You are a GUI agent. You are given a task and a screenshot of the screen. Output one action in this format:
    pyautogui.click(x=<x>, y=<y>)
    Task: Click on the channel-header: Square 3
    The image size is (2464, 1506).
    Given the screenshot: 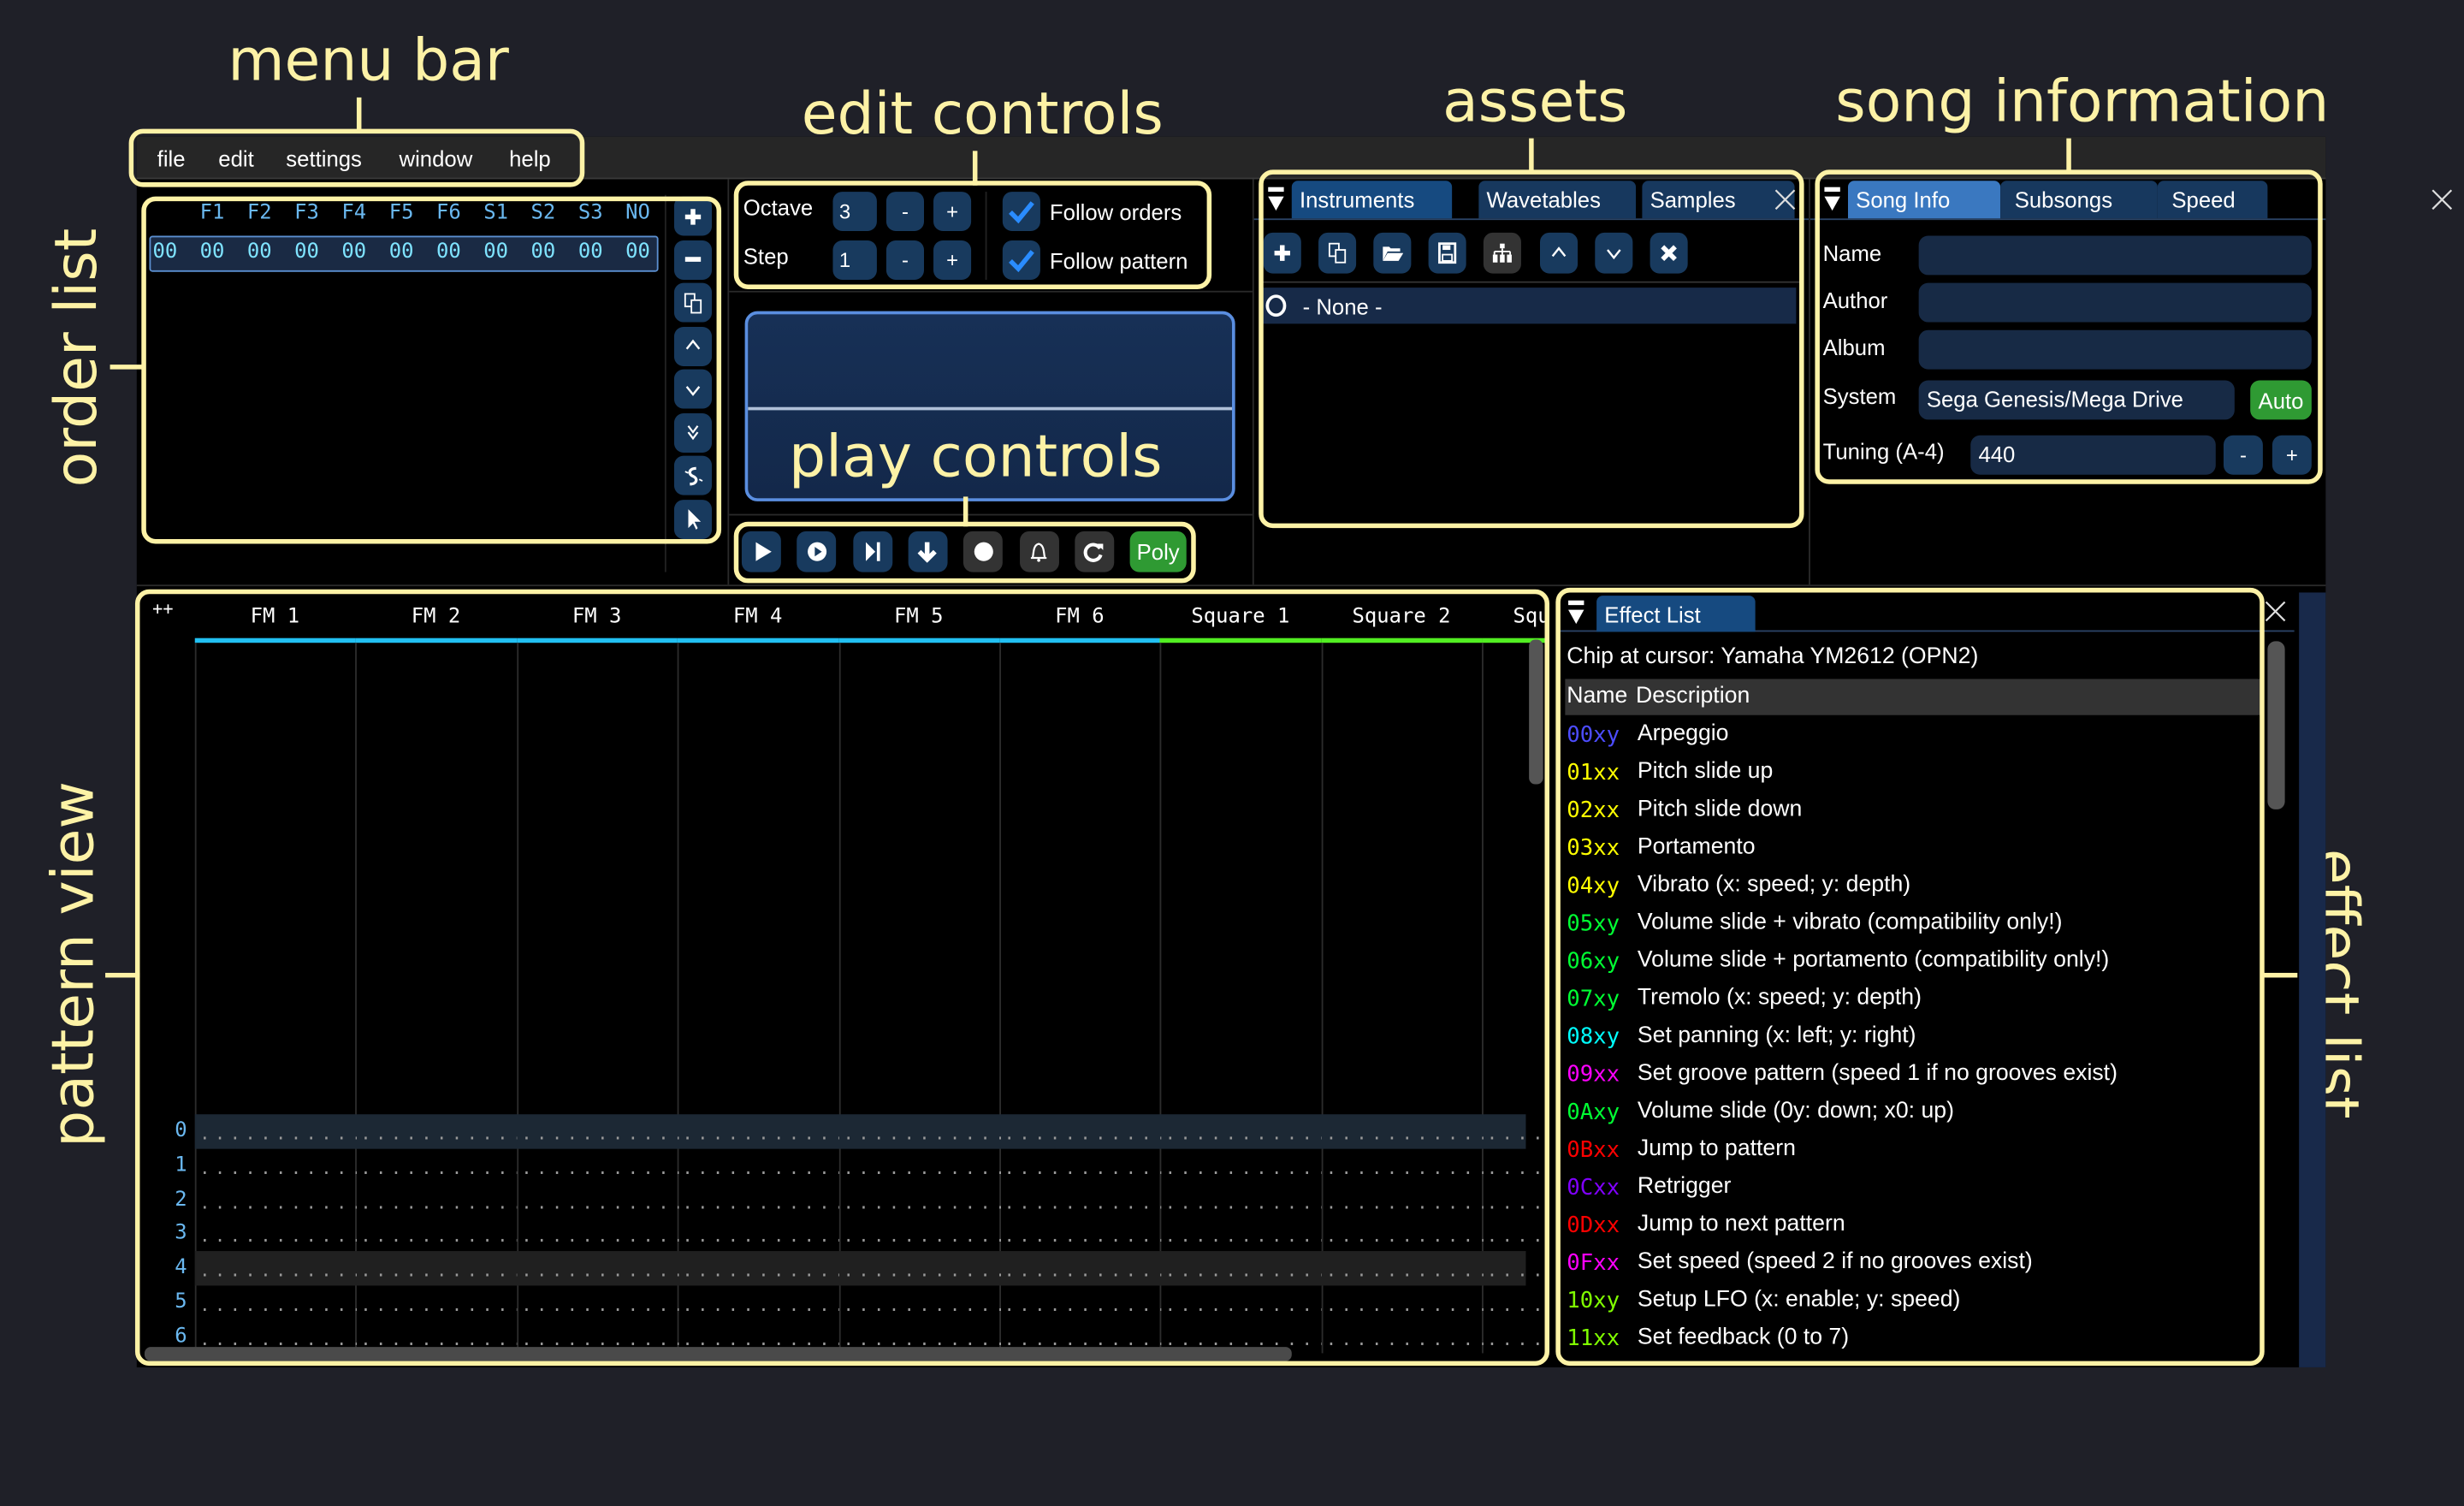 What is the action you would take?
    pyautogui.click(x=1529, y=617)
    